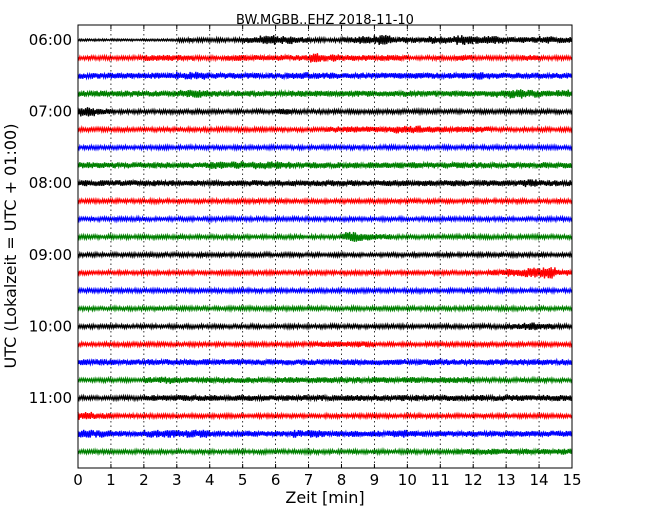 The width and height of the screenshot is (650, 525). Describe the element at coordinates (210, 480) in the screenshot. I see `x-tick-label: 4` at that location.